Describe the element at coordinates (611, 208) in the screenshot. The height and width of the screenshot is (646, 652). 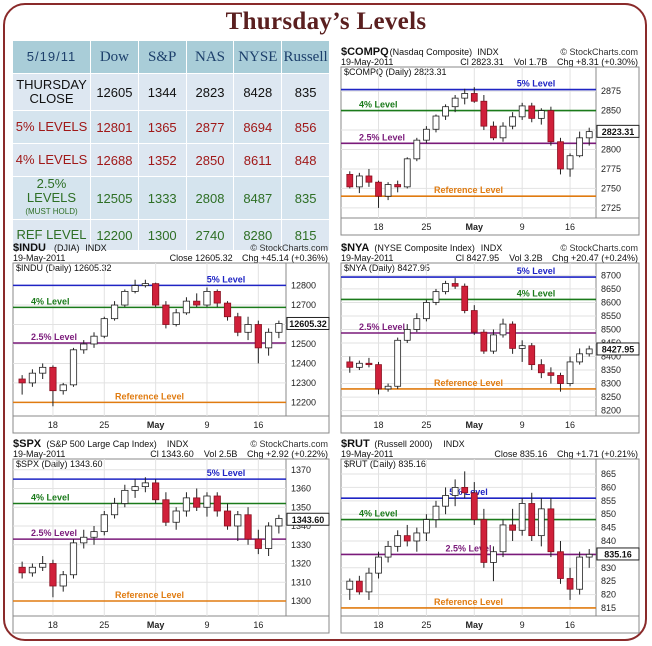
I see `y-tick-label: 2725` at that location.